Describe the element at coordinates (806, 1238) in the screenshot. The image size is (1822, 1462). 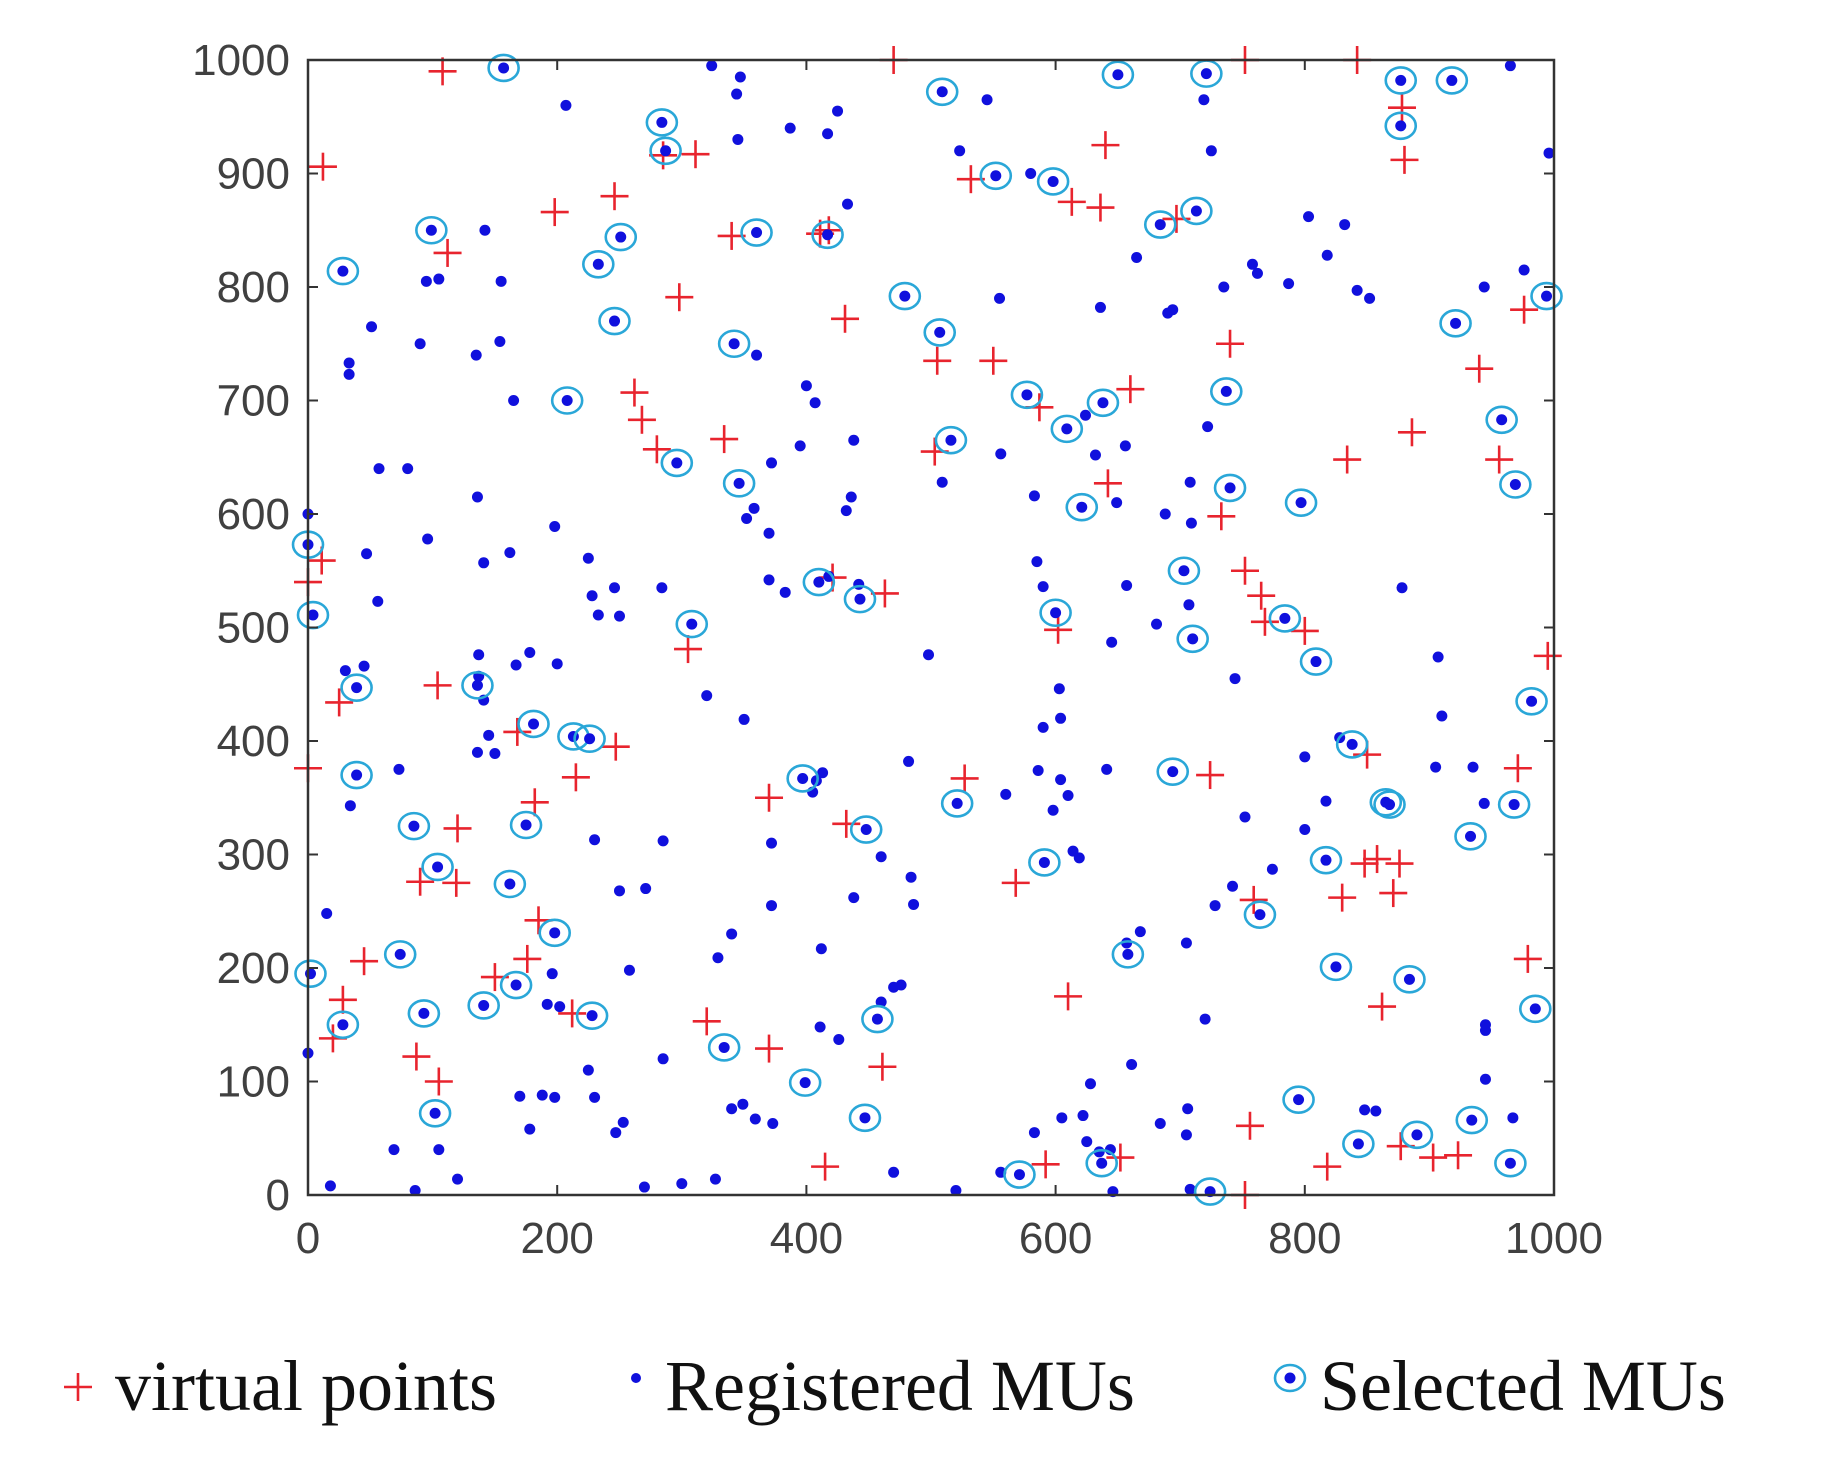
I see `x-tick-label: 400` at that location.